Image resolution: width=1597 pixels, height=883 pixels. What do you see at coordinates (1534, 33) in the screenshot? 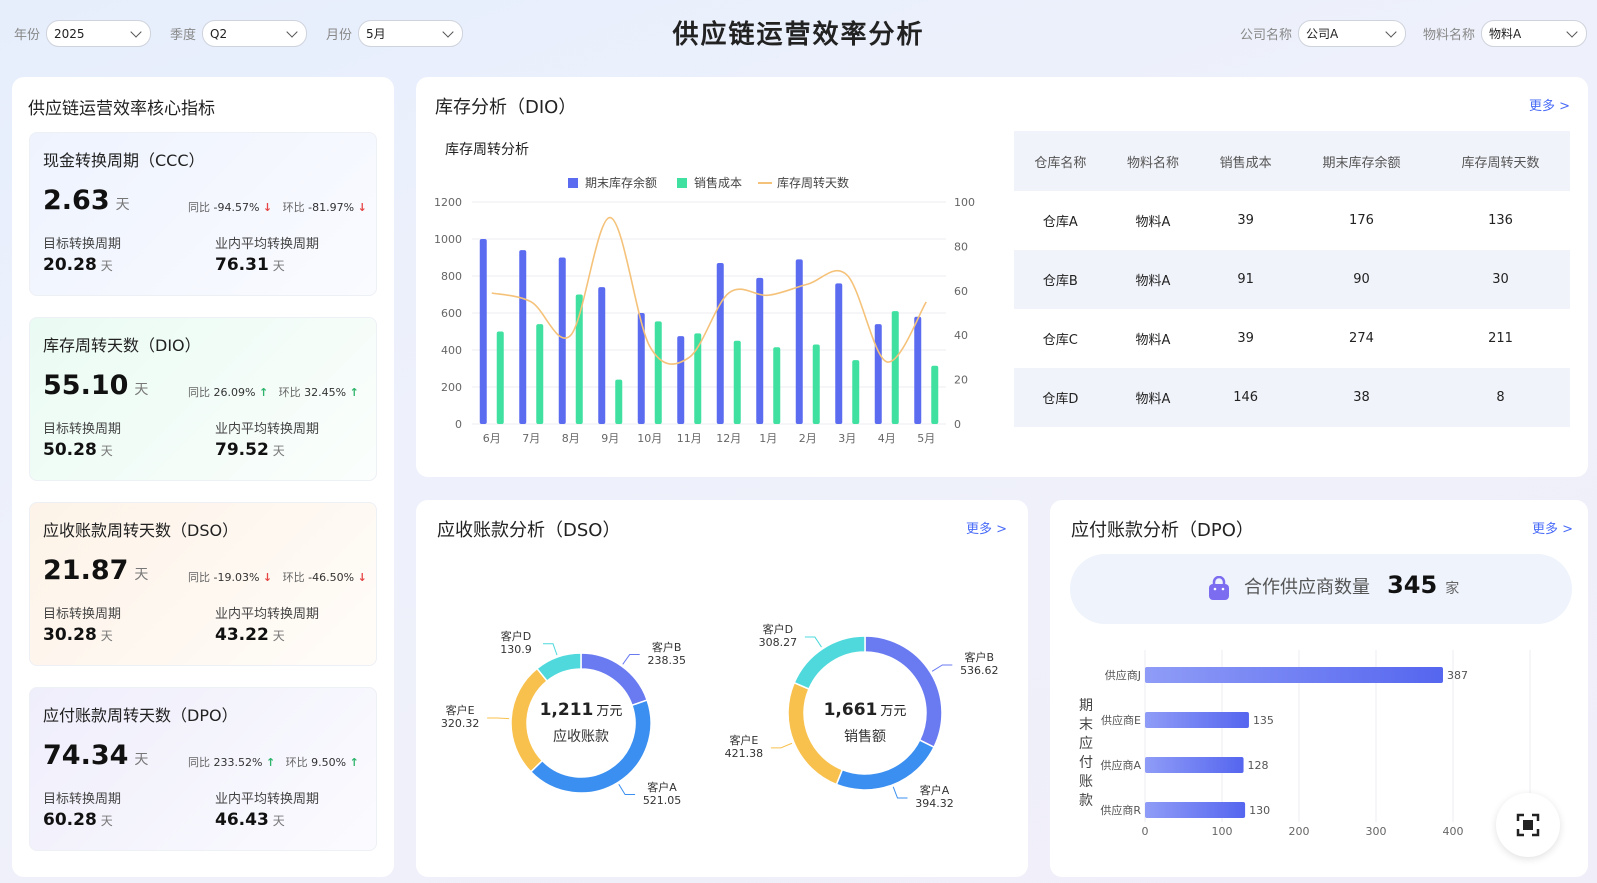
I see `material-select: 物料A` at bounding box center [1534, 33].